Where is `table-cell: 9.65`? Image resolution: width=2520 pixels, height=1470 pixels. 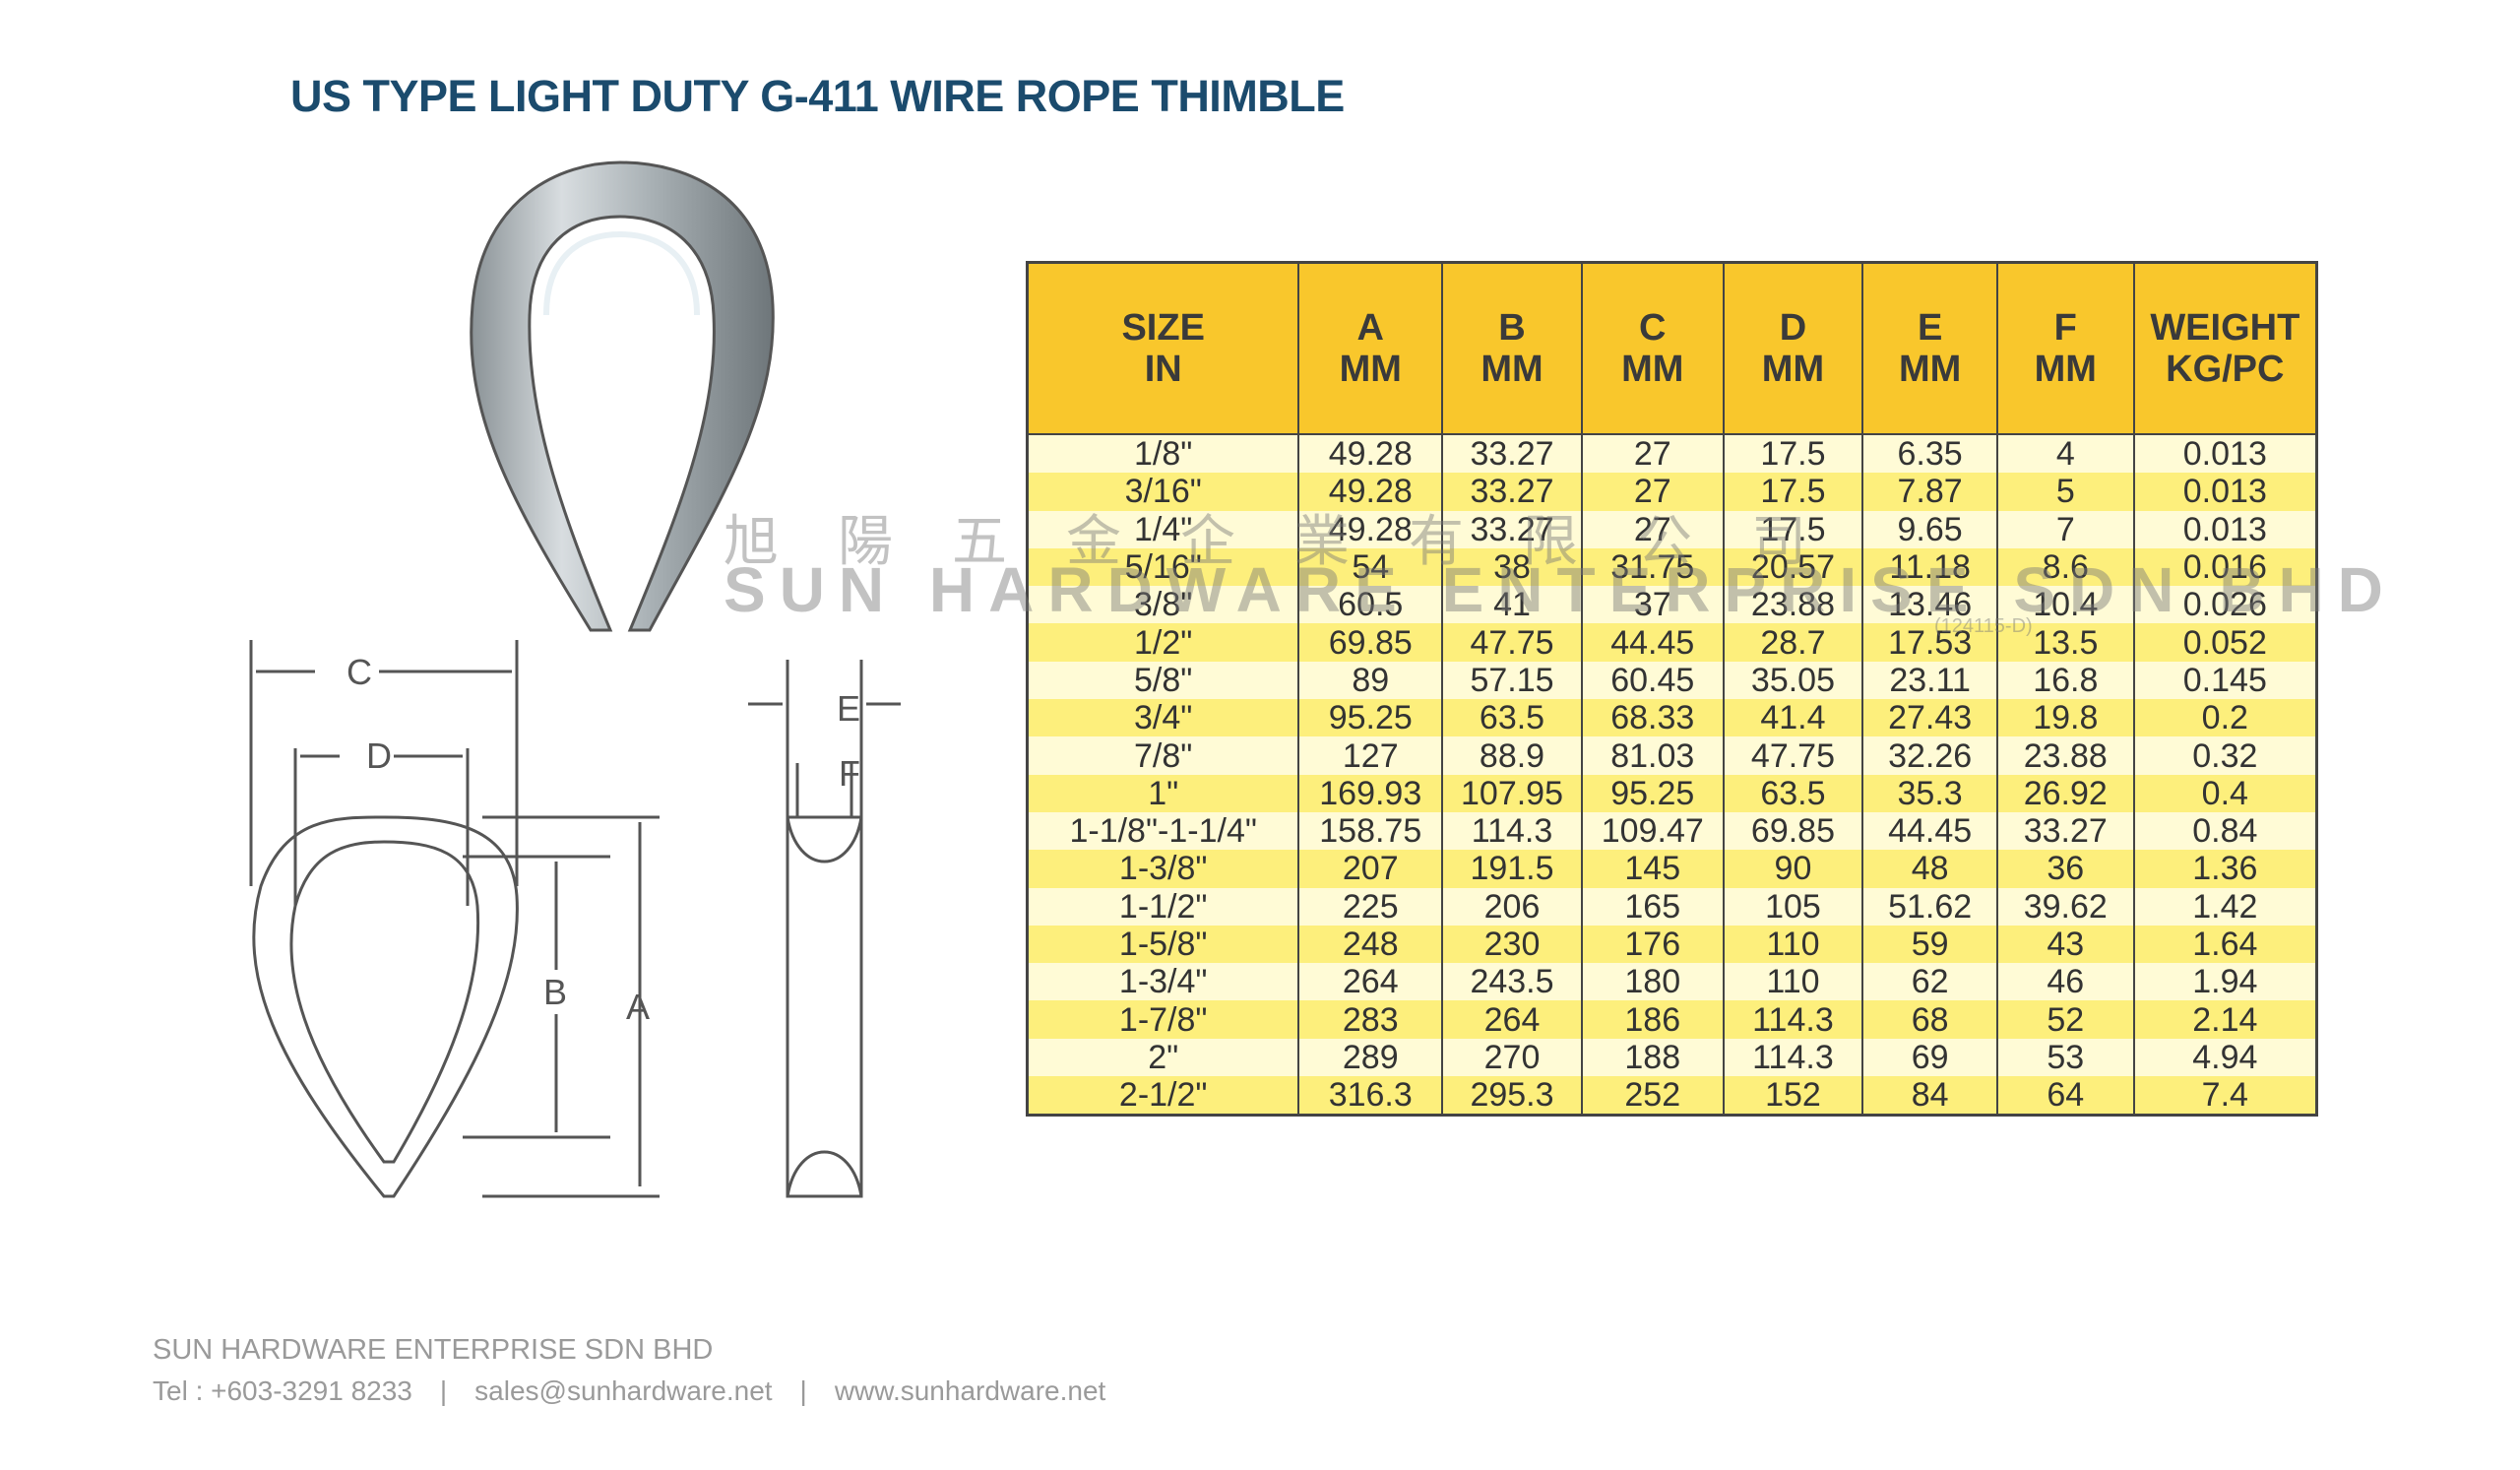
table-cell: 9.65 is located at coordinates (1930, 529).